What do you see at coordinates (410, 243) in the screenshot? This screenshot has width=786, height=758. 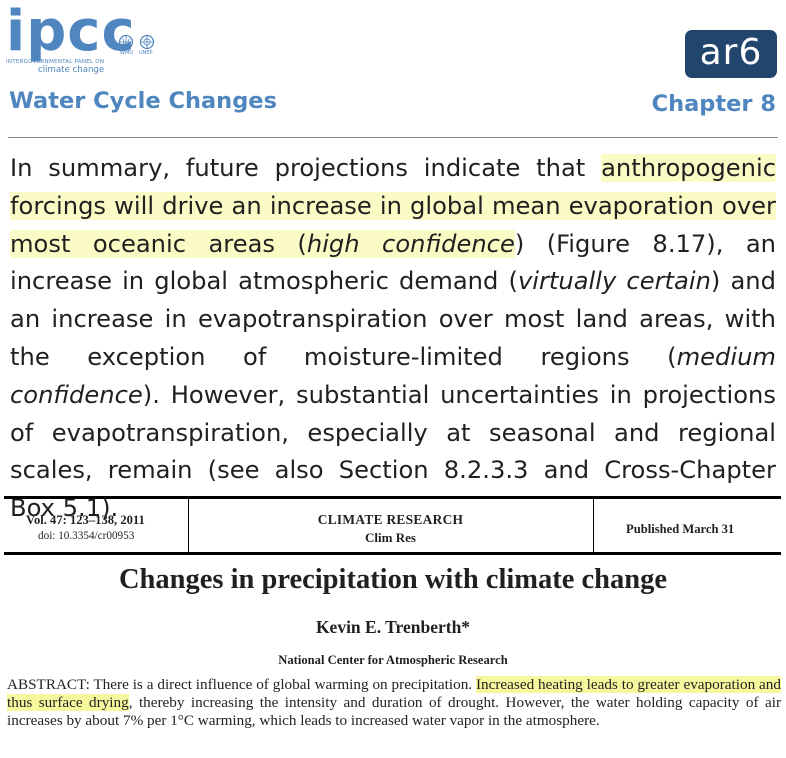 I see `confidence-term: high confidence` at bounding box center [410, 243].